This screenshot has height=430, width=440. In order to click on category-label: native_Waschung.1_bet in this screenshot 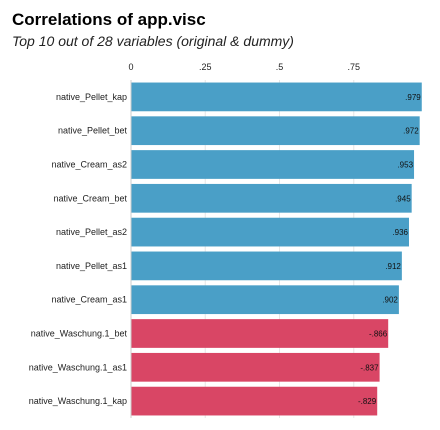, I will do `click(79, 334)`.